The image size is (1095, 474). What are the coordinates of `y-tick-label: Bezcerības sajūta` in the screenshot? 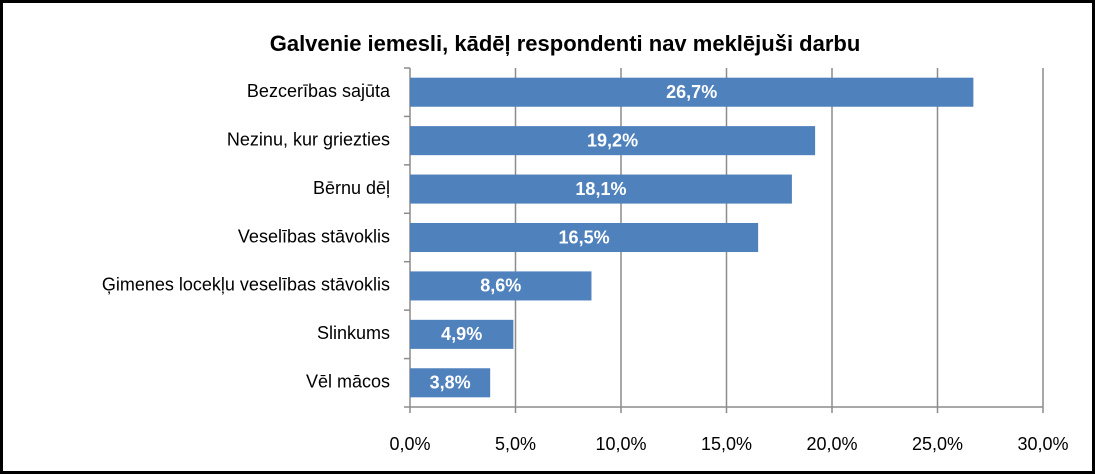 It's located at (319, 91).